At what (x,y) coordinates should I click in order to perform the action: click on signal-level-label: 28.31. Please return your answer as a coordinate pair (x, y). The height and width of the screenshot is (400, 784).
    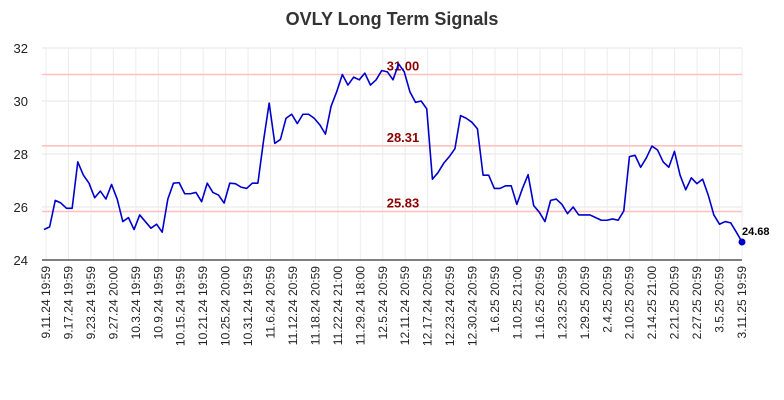
    Looking at the image, I should click on (403, 137).